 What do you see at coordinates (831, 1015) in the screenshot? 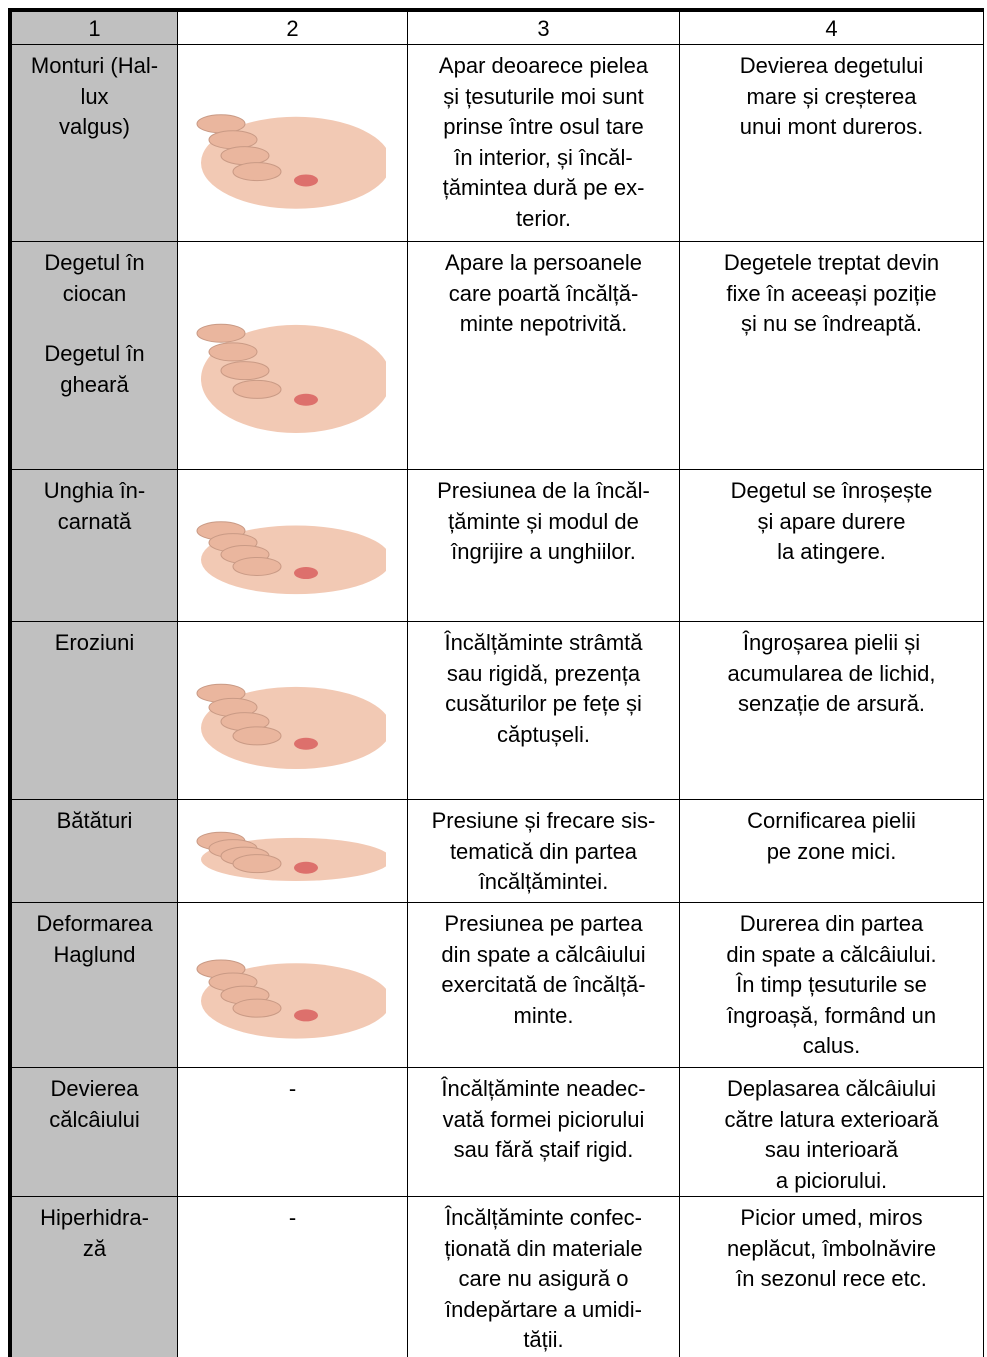
I see `text-line: îngroașă, formând un` at bounding box center [831, 1015].